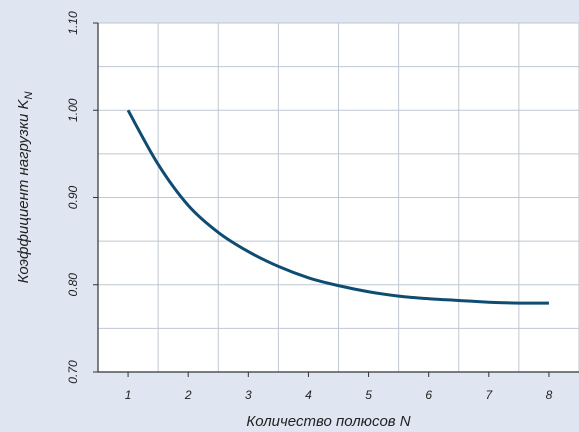 This screenshot has width=579, height=432. What do you see at coordinates (128, 395) in the screenshot?
I see `x-tick-label: 1` at bounding box center [128, 395].